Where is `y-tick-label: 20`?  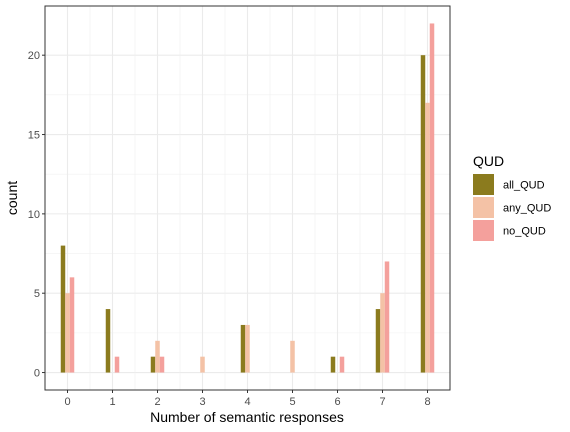
y-tick-label: 20 is located at coordinates (34, 56).